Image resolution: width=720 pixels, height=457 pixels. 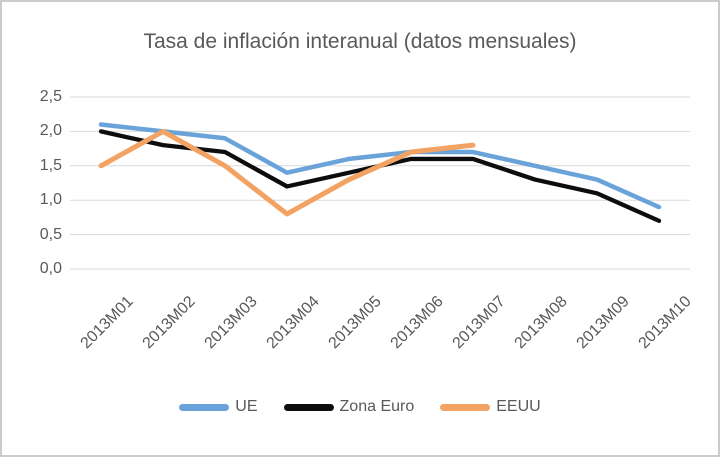 I want to click on y-axis-tick-label: 2,5, so click(x=50, y=96).